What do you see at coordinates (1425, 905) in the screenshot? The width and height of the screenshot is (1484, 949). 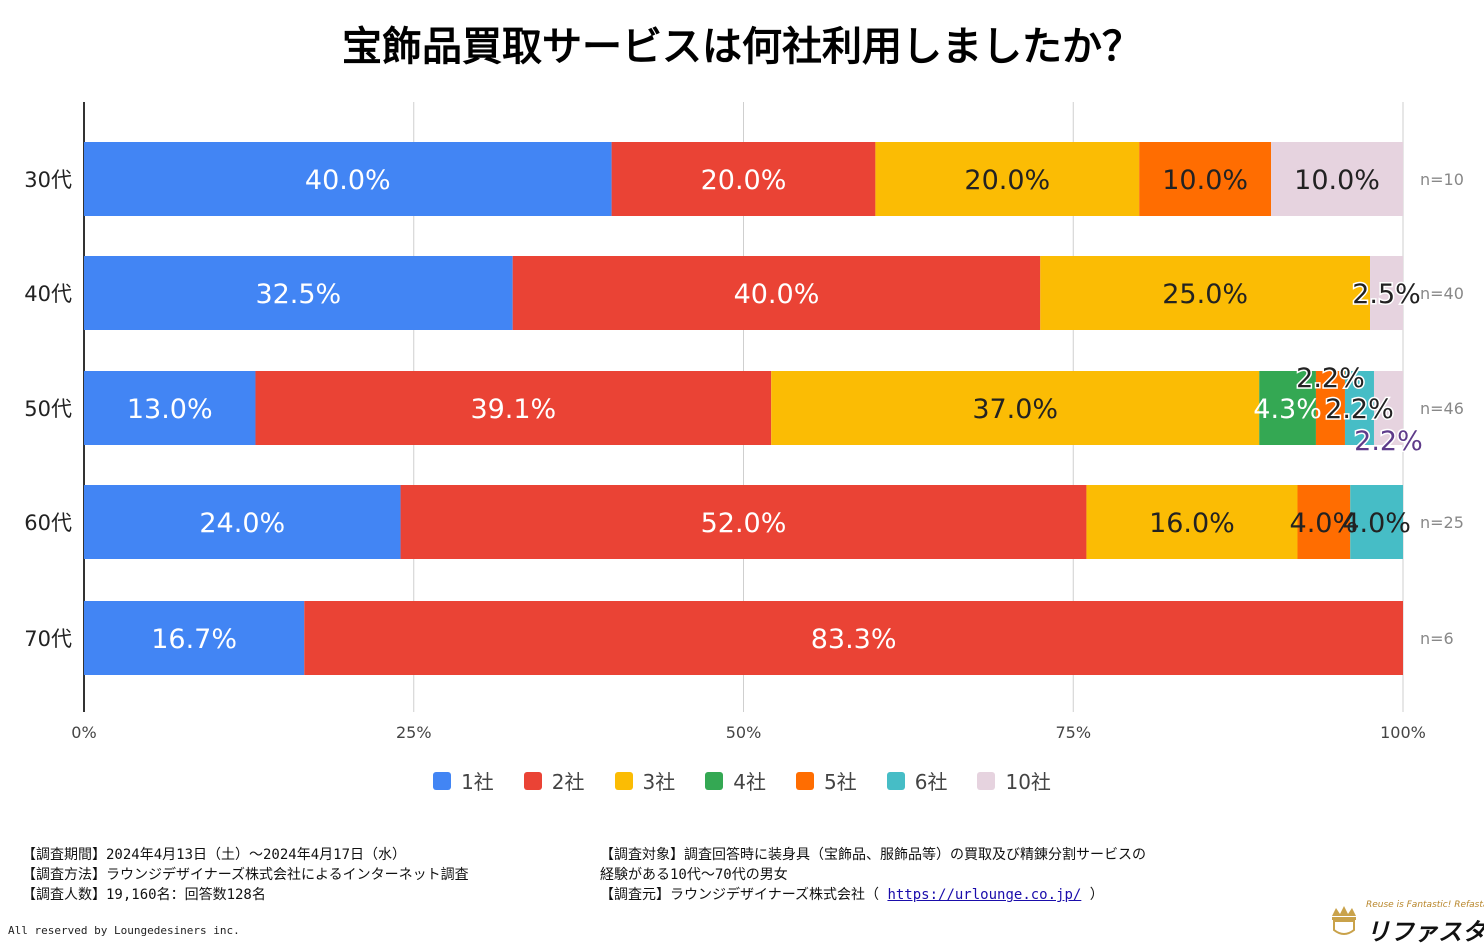 I see `logo-tagline: Reuse is Fantastic! Refasta` at bounding box center [1425, 905].